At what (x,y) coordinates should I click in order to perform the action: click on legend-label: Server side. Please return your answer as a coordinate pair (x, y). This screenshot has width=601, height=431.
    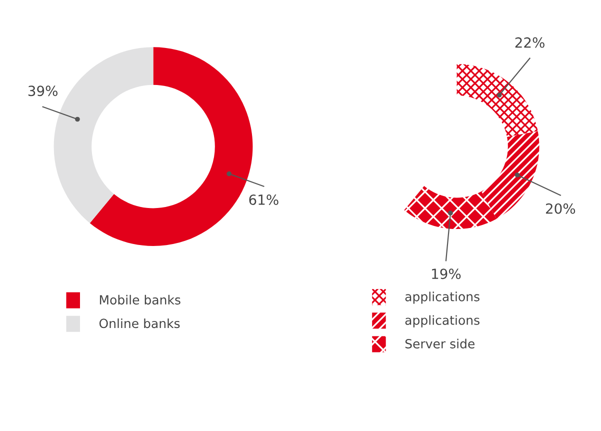
    Looking at the image, I should click on (439, 343).